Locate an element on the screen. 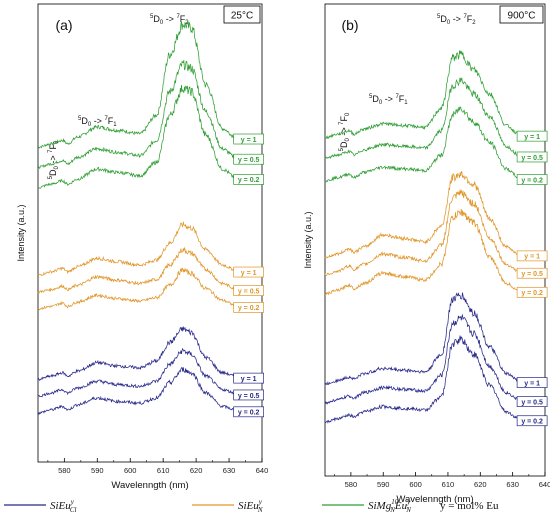 The image size is (550, 519). panel-label: (b) is located at coordinates (349, 25).